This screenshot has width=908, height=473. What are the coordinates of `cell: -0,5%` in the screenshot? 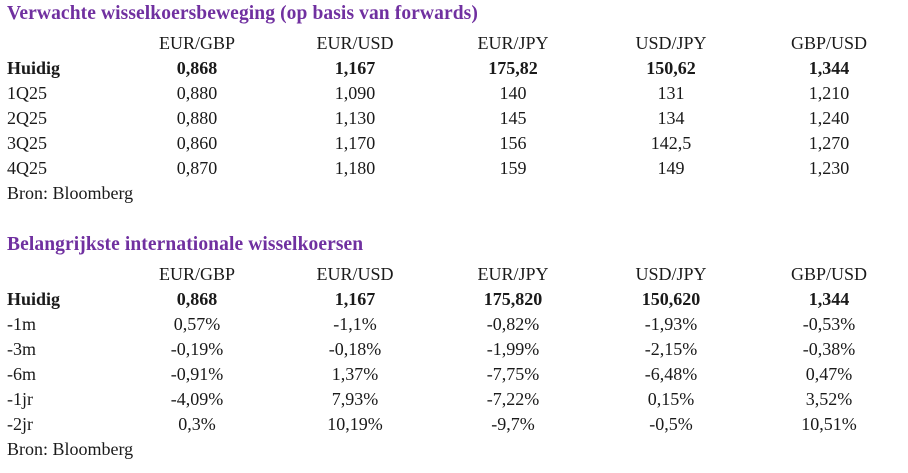 It's located at (671, 424).